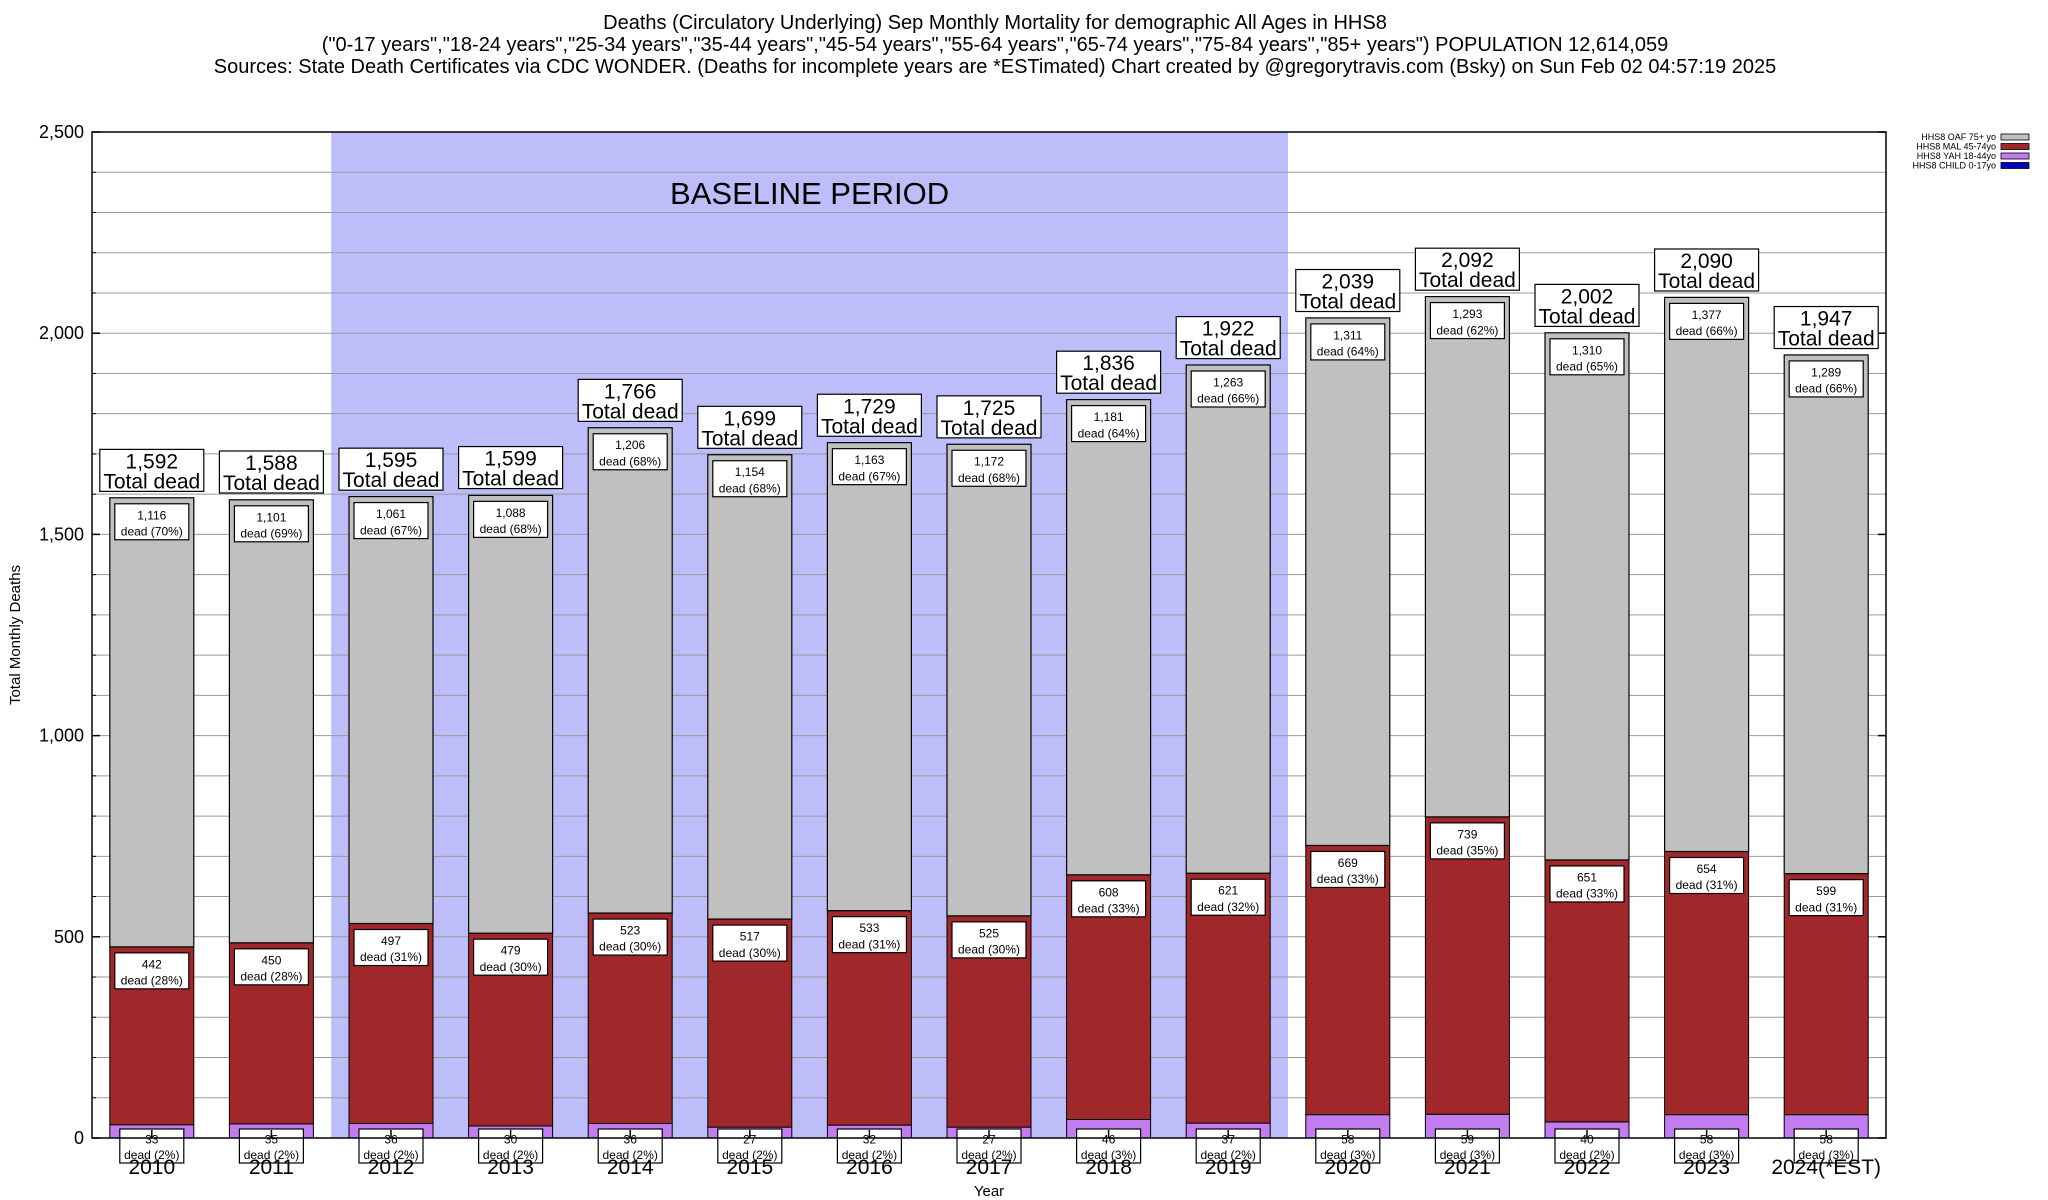 This screenshot has height=1200, width=2048. Describe the element at coordinates (989, 408) in the screenshot. I see `total-value: 1,725` at that location.